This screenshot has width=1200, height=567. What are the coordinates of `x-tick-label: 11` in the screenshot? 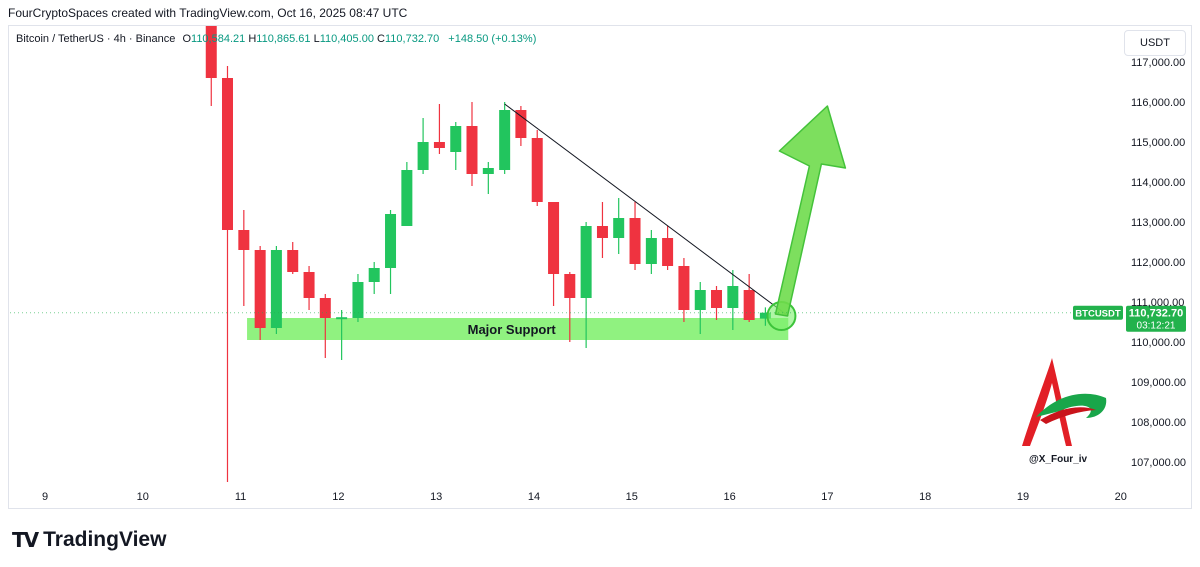 It's located at (240, 497).